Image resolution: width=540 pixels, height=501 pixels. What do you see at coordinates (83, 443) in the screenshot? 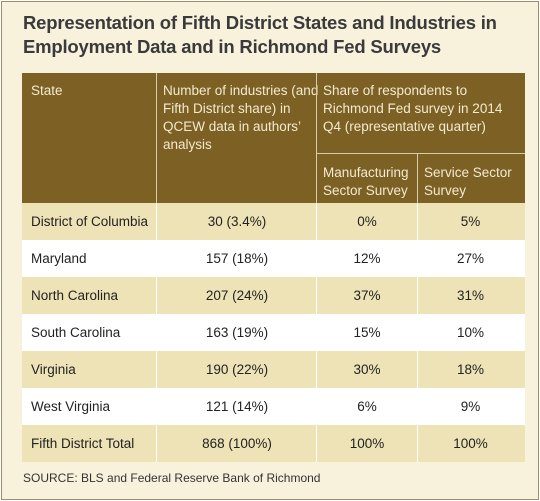
I see `cell-state: Fifth District Total` at bounding box center [83, 443].